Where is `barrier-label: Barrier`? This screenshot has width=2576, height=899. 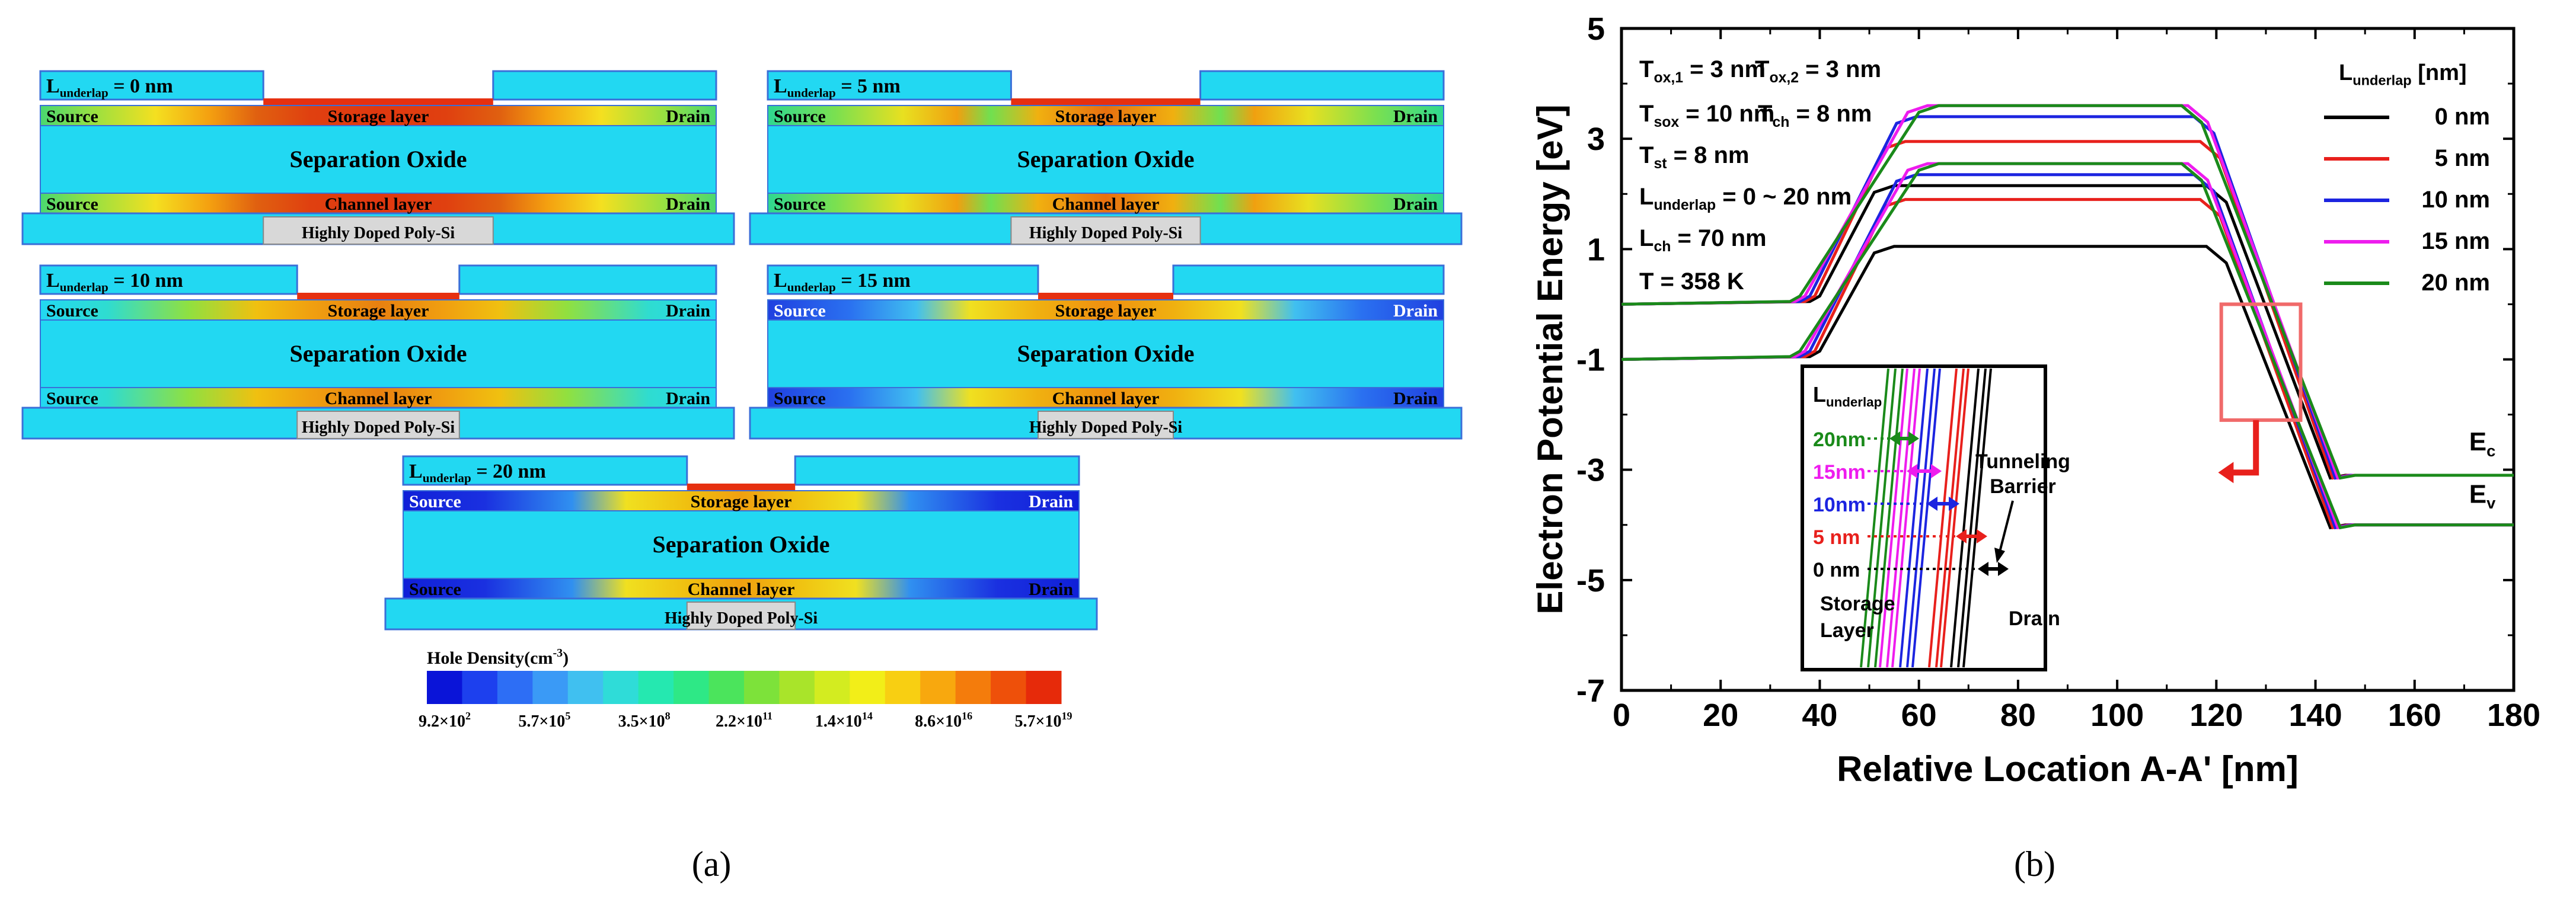
barrier-label: Barrier is located at coordinates (2023, 486).